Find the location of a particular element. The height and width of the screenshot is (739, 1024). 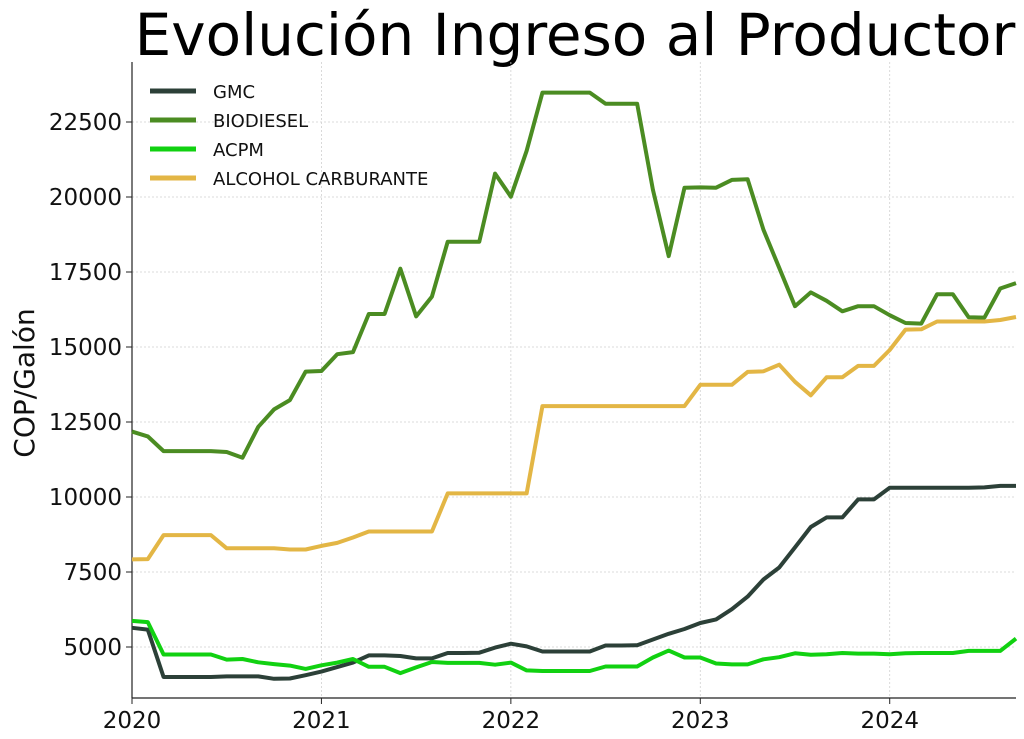

y-tick-label: 5000 is located at coordinates (92, 648).